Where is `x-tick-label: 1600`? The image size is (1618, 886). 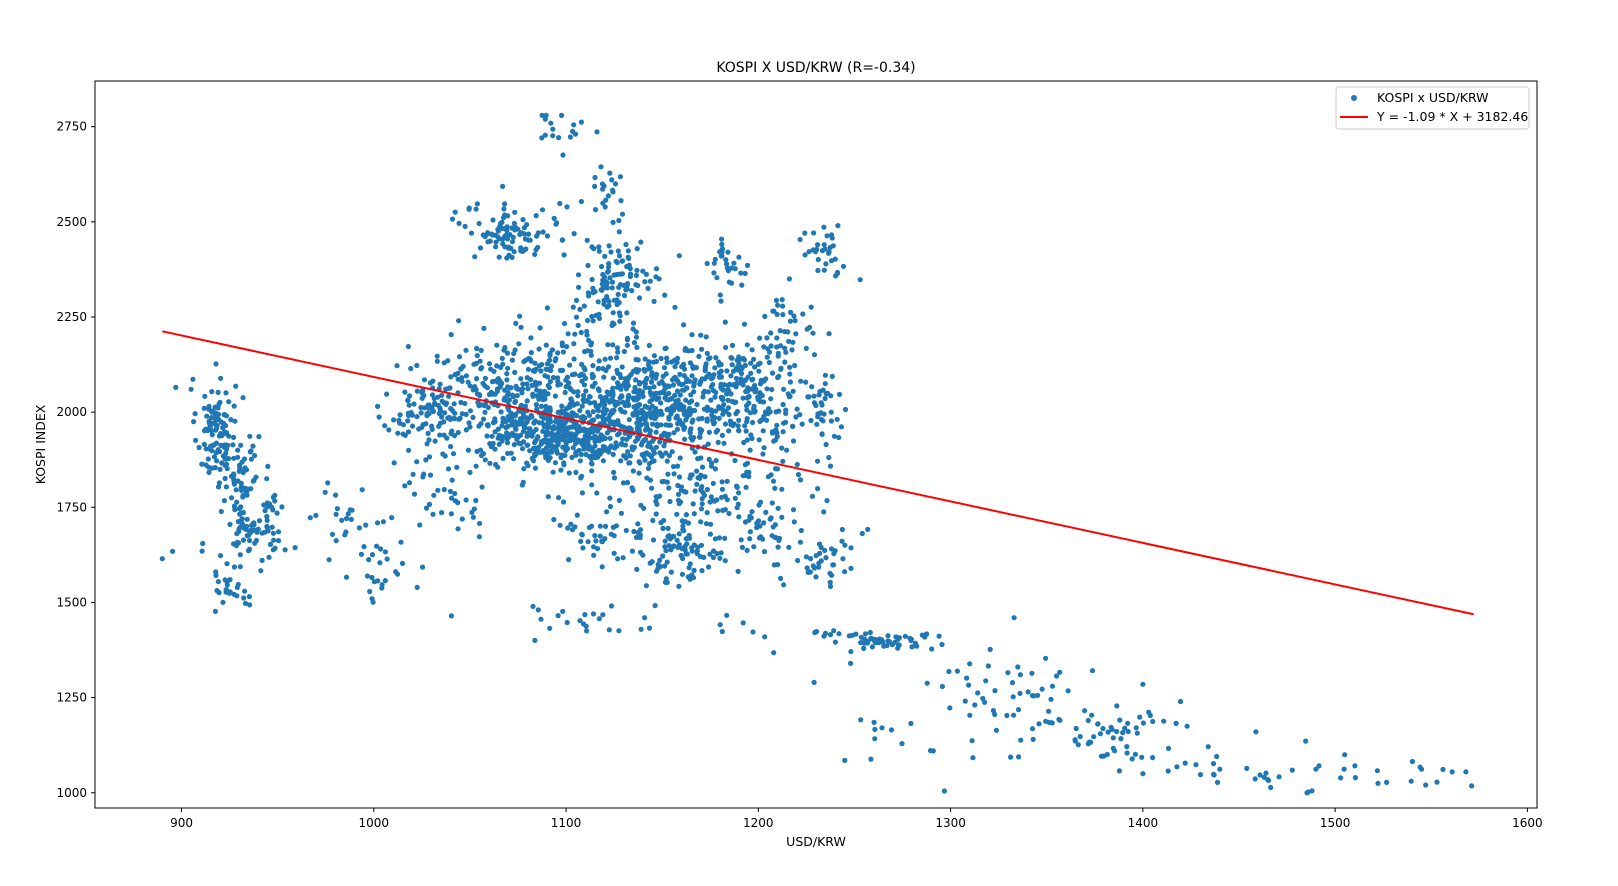 x-tick-label: 1600 is located at coordinates (1527, 823).